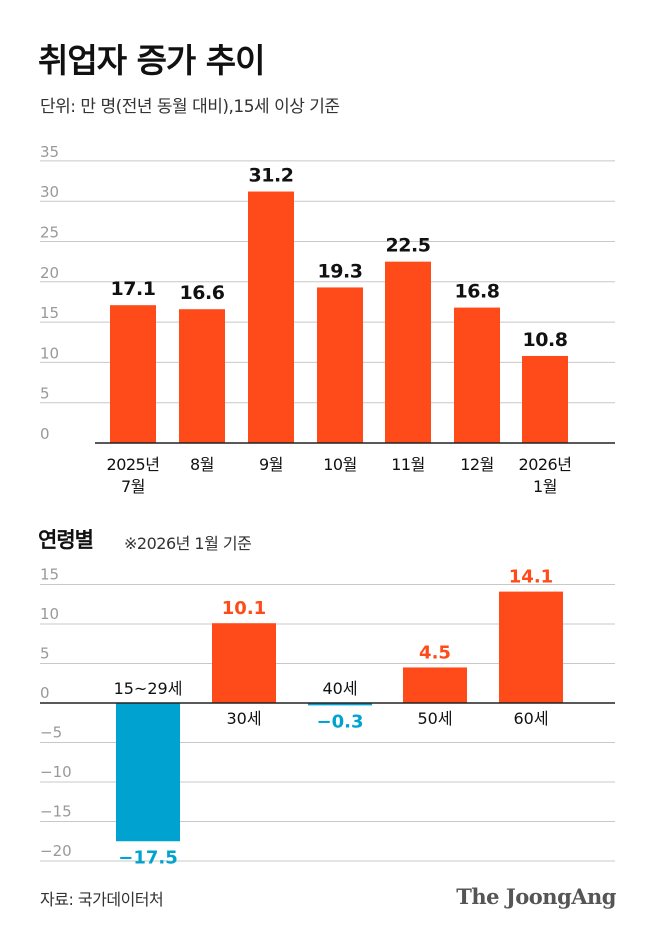 The image size is (658, 940). I want to click on y-tick-label: −20, so click(56, 851).